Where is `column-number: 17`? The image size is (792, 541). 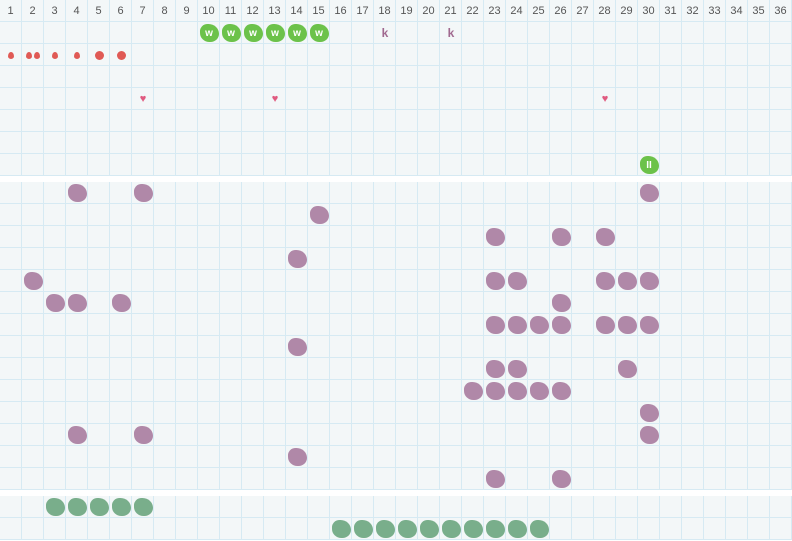 column-number: 17 is located at coordinates (363, 11).